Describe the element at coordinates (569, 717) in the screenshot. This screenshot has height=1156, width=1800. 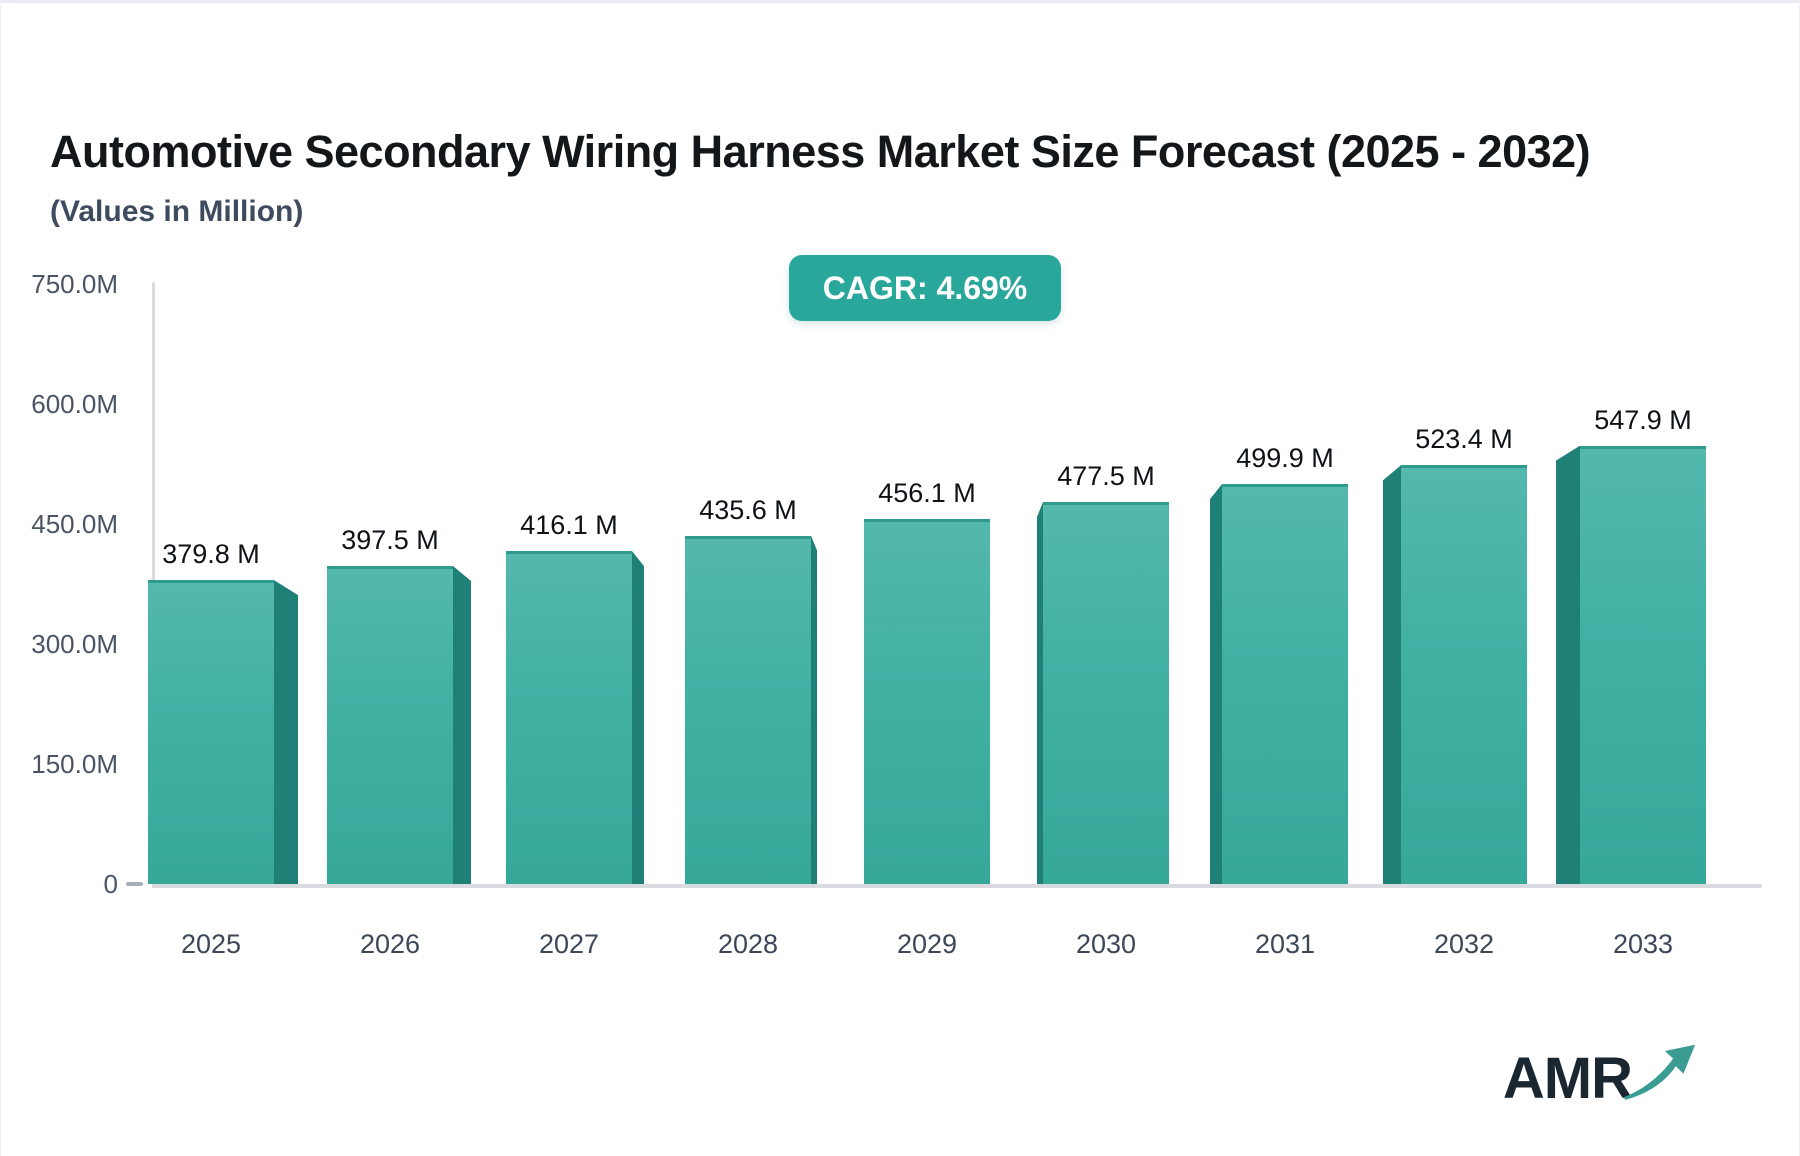
I see `bar-2027` at that location.